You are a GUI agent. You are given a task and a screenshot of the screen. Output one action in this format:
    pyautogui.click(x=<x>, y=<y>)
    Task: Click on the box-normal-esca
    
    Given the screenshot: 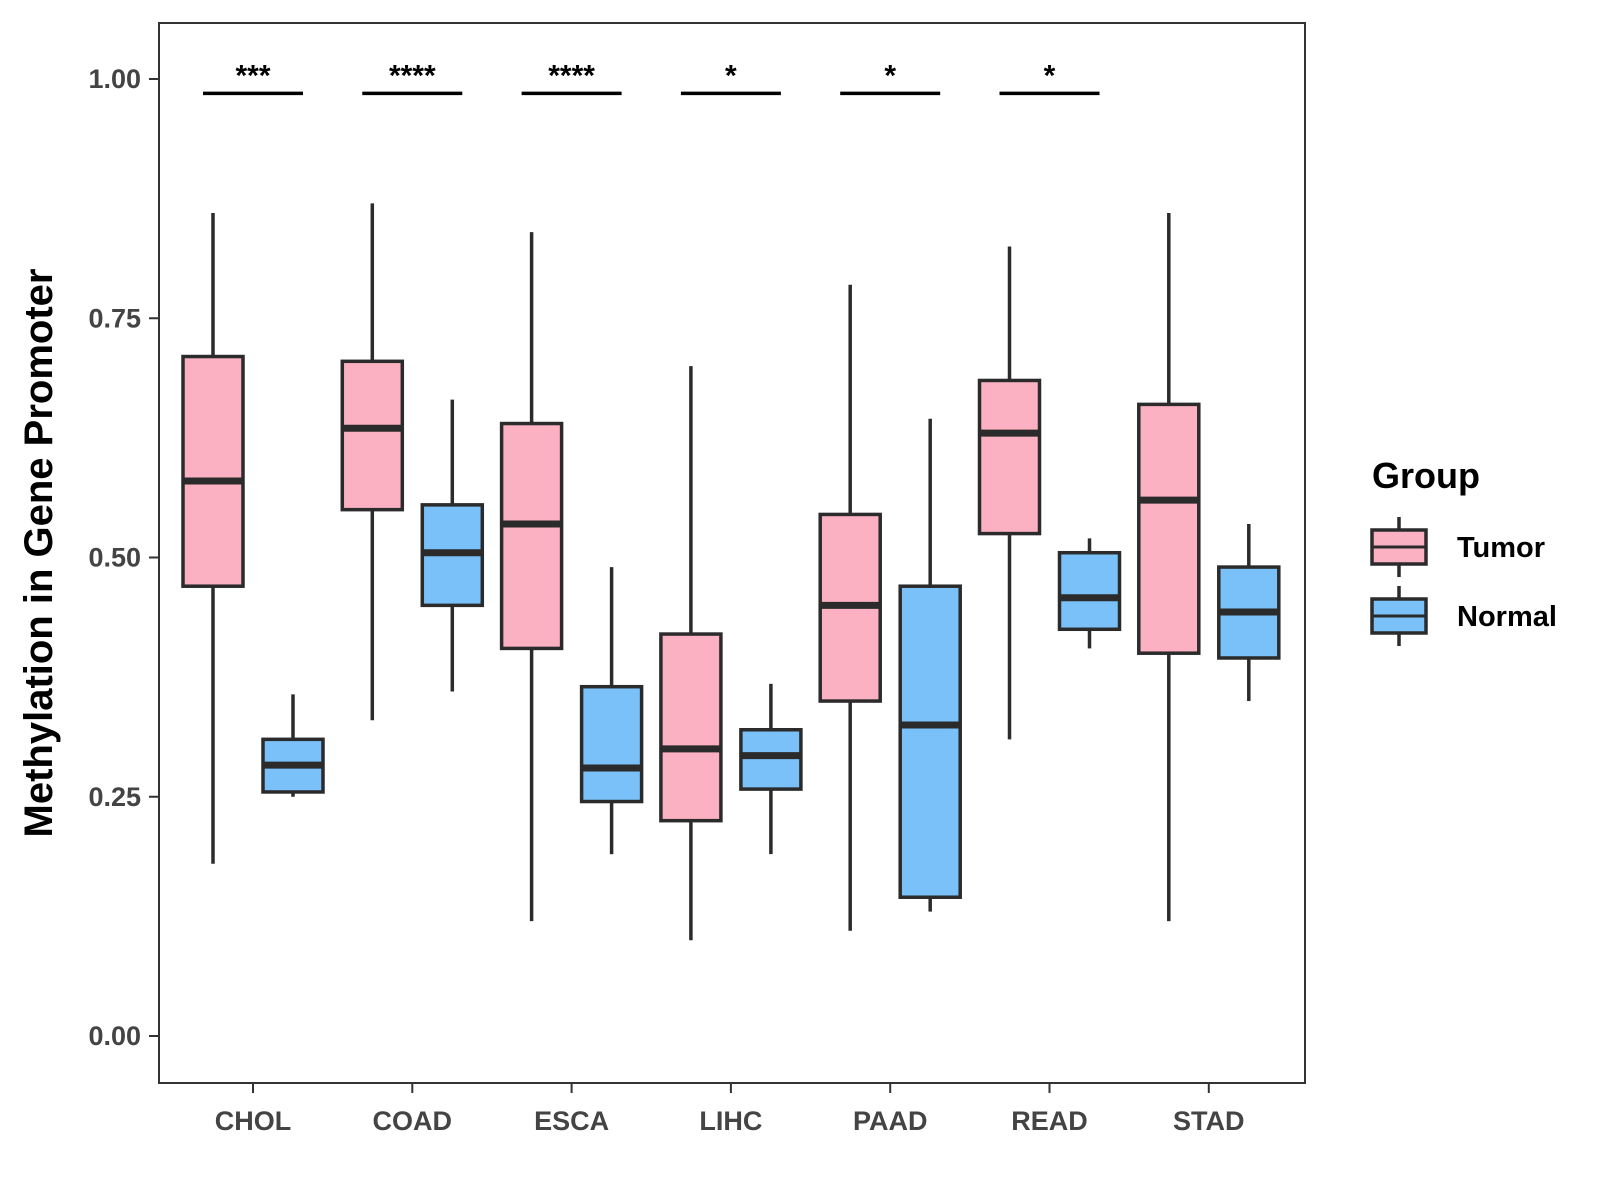 What is the action you would take?
    pyautogui.click(x=611, y=711)
    